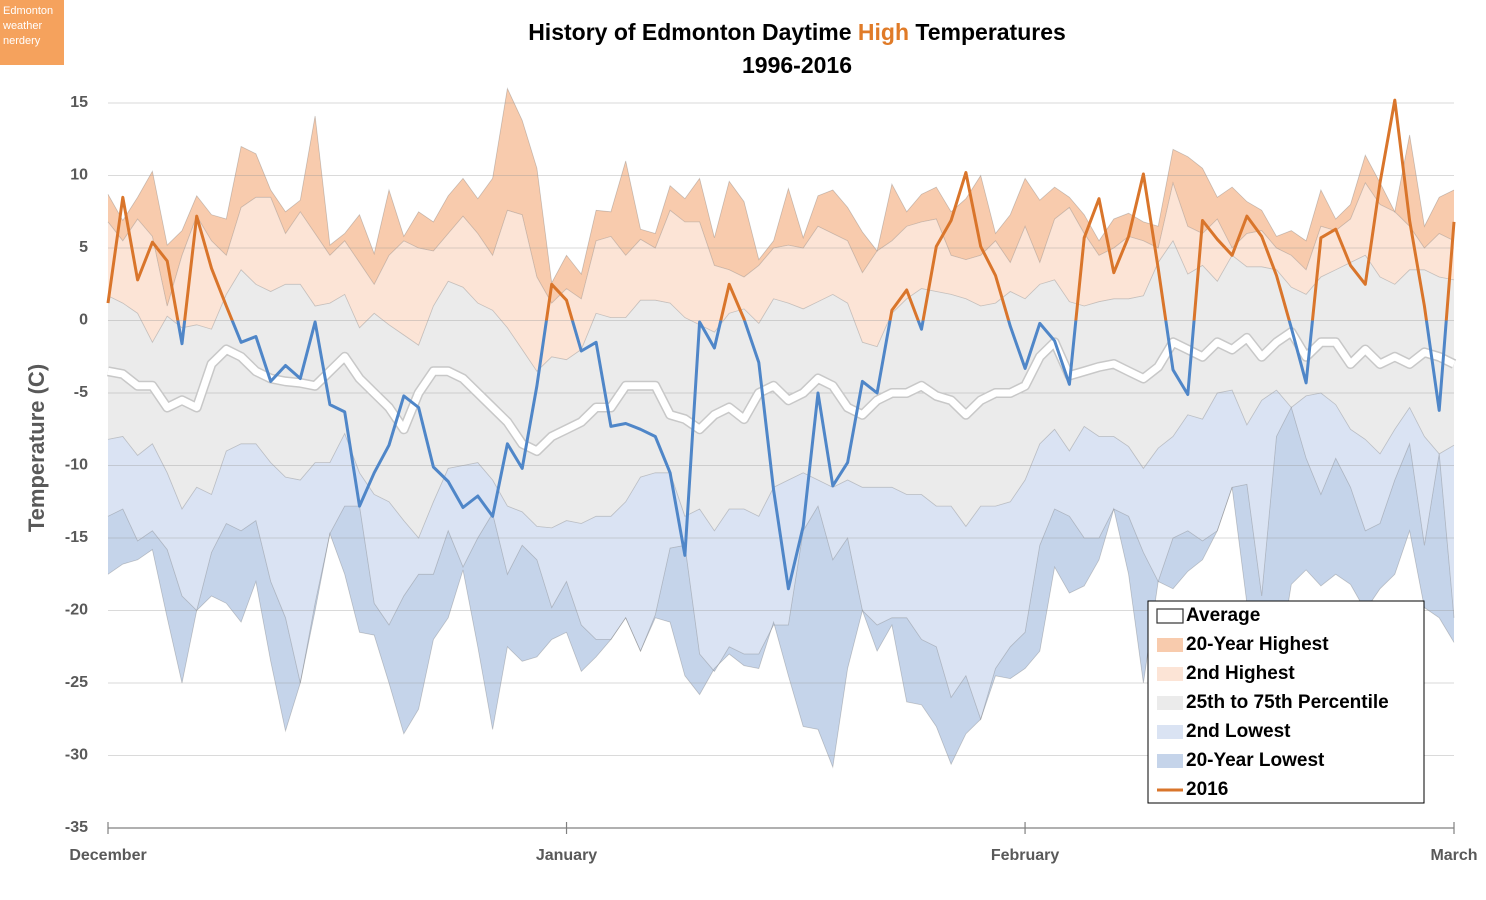 This screenshot has width=1486, height=900. Describe the element at coordinates (1240, 673) in the screenshot. I see `legend-label: 2nd Highest` at that location.